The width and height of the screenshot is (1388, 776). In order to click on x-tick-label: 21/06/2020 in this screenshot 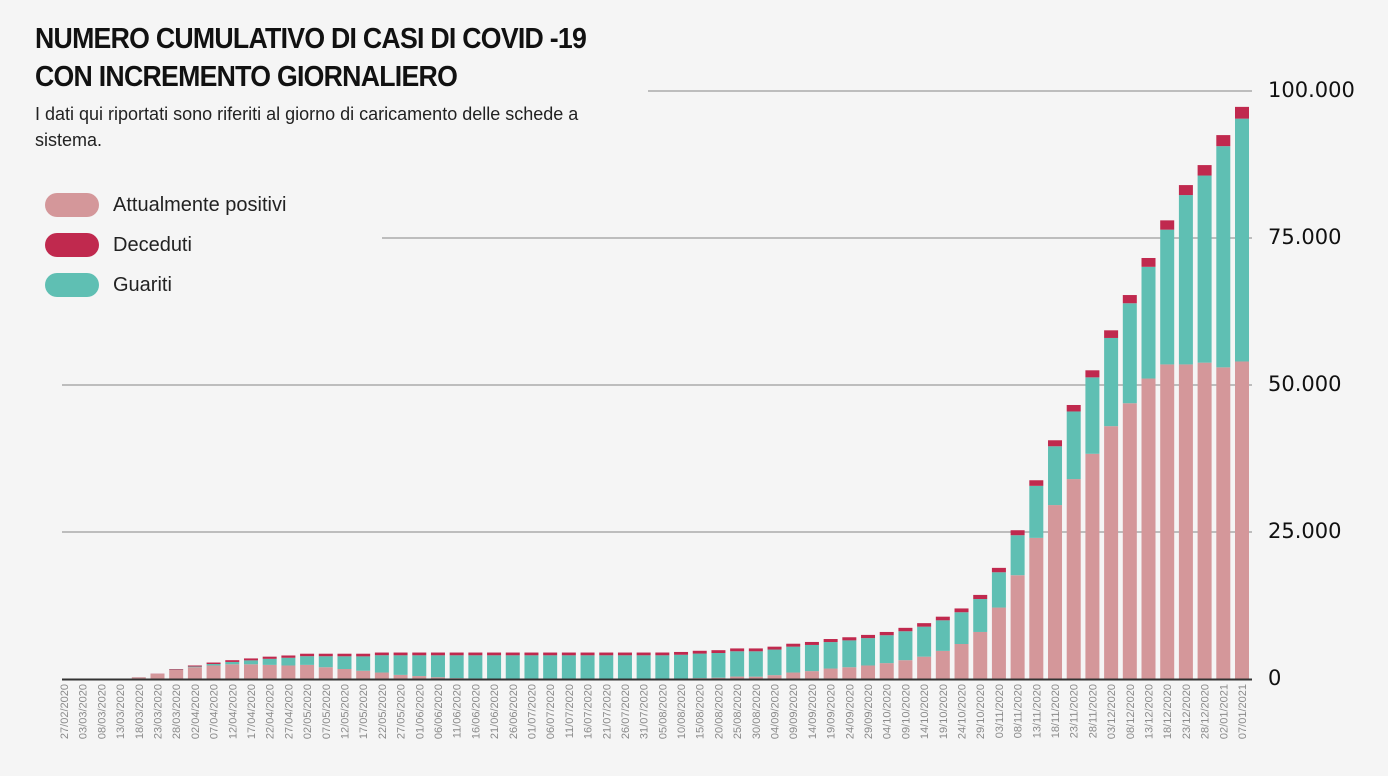, I will do `click(495, 711)`.